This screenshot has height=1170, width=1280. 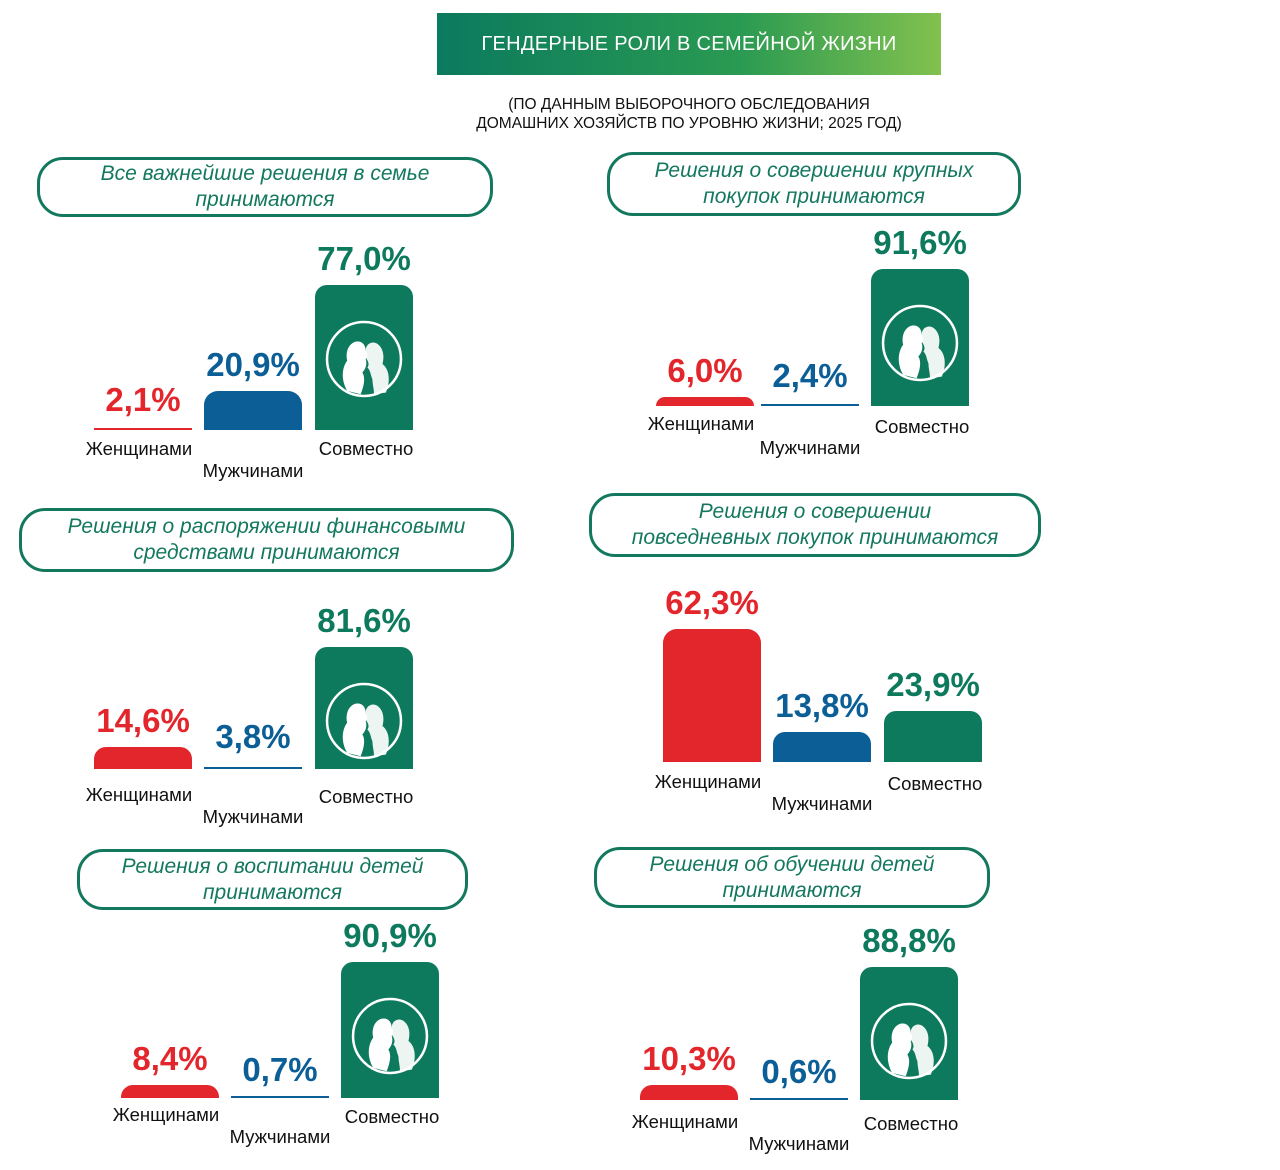 What do you see at coordinates (909, 940) in the screenshot?
I see `value-label-joint: 88,8%` at bounding box center [909, 940].